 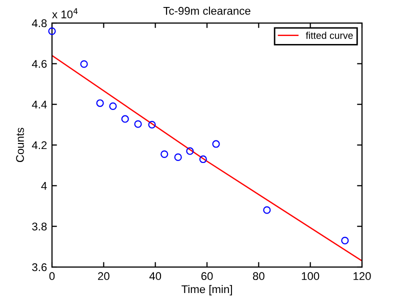 I want to click on y-tick-label: 4.2, so click(x=39, y=145).